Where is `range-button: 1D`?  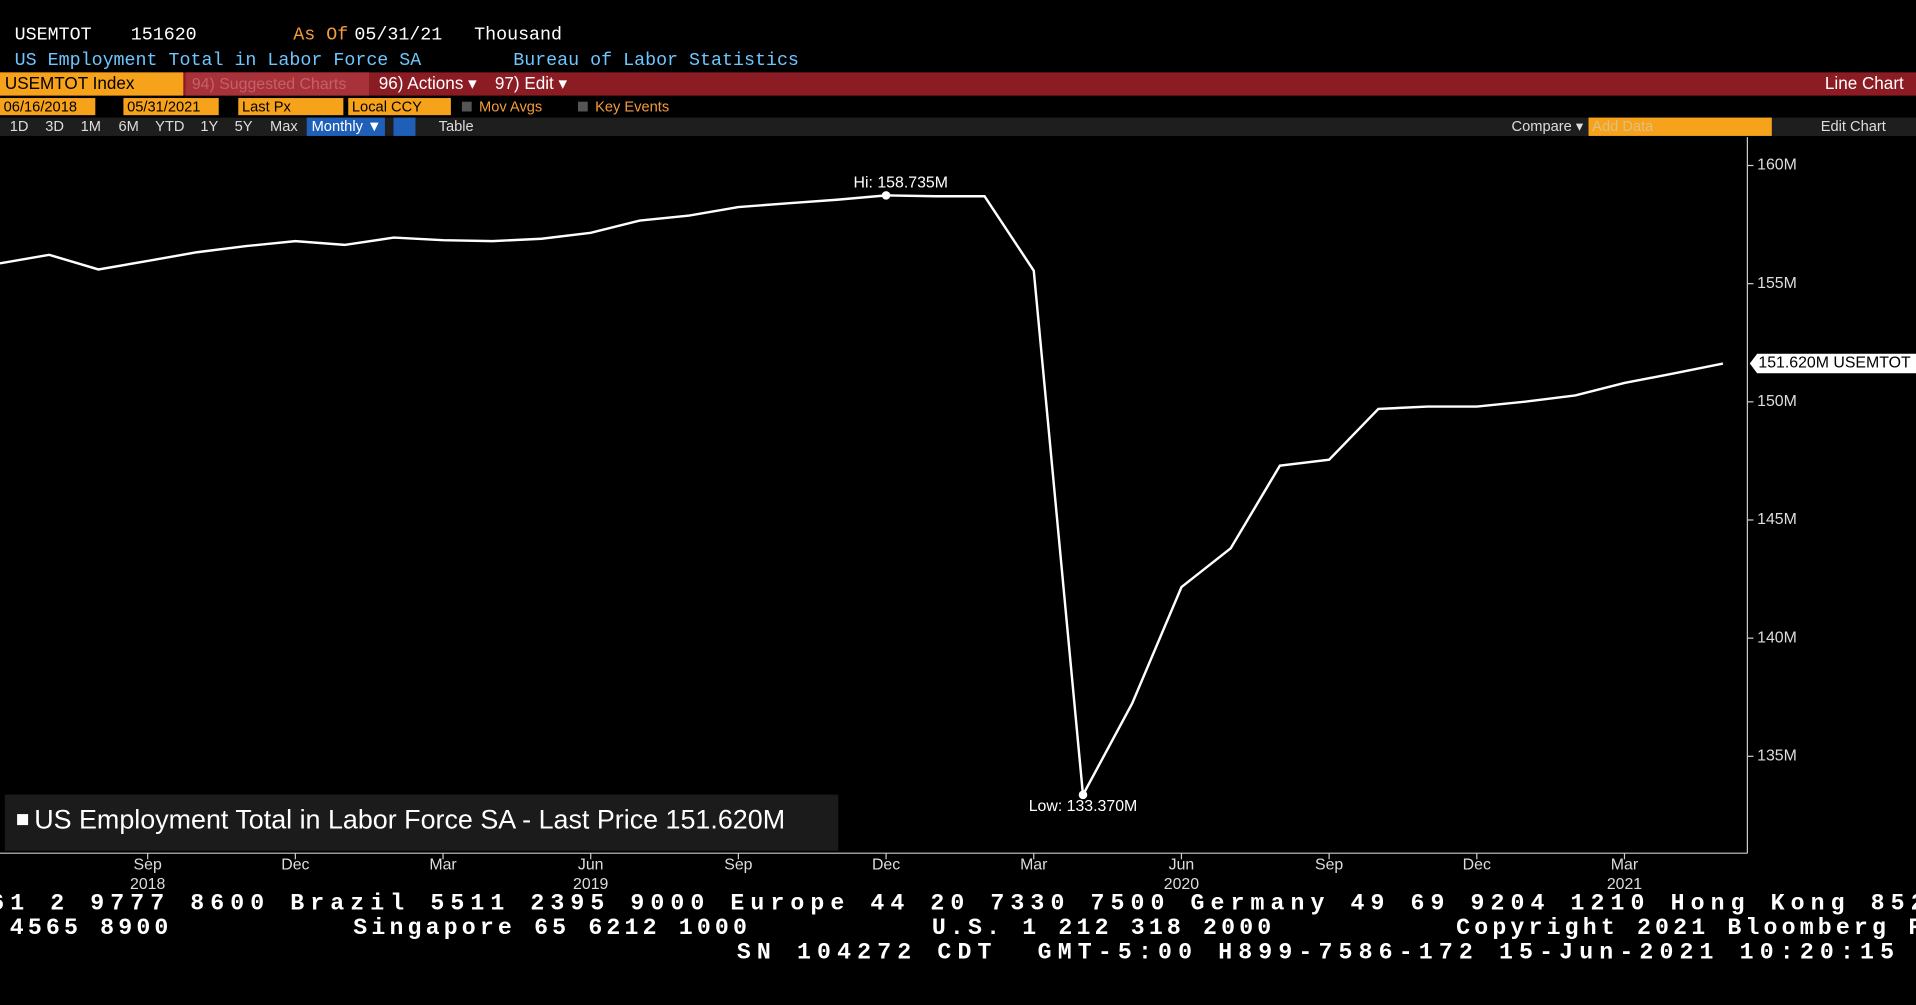
range-button: 1D is located at coordinates (19, 127).